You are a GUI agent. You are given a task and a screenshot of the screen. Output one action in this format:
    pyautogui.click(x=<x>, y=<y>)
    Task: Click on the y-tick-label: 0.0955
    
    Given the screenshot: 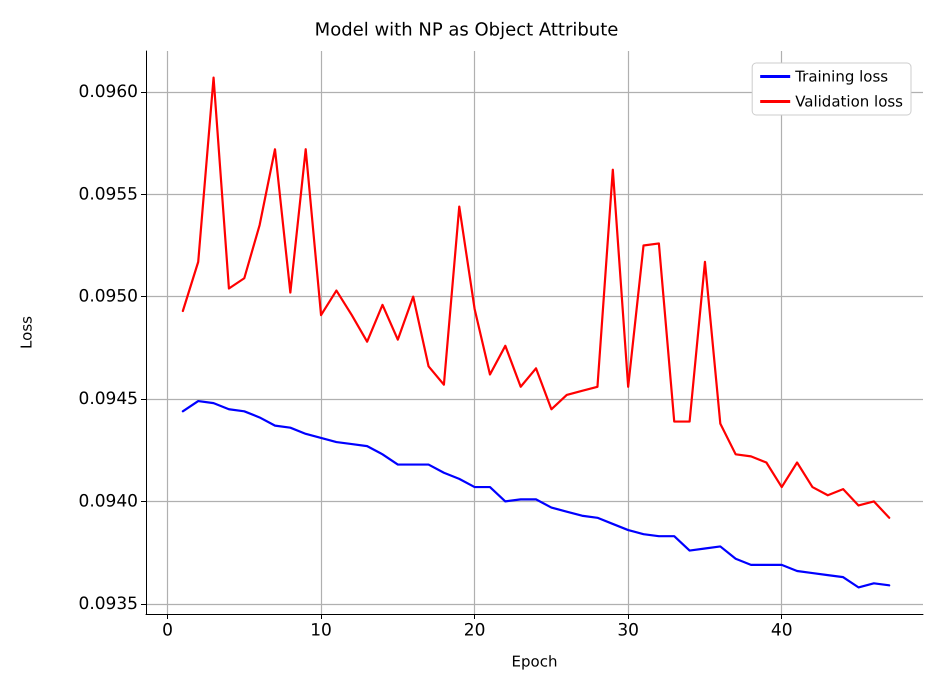 What is the action you would take?
    pyautogui.click(x=108, y=194)
    